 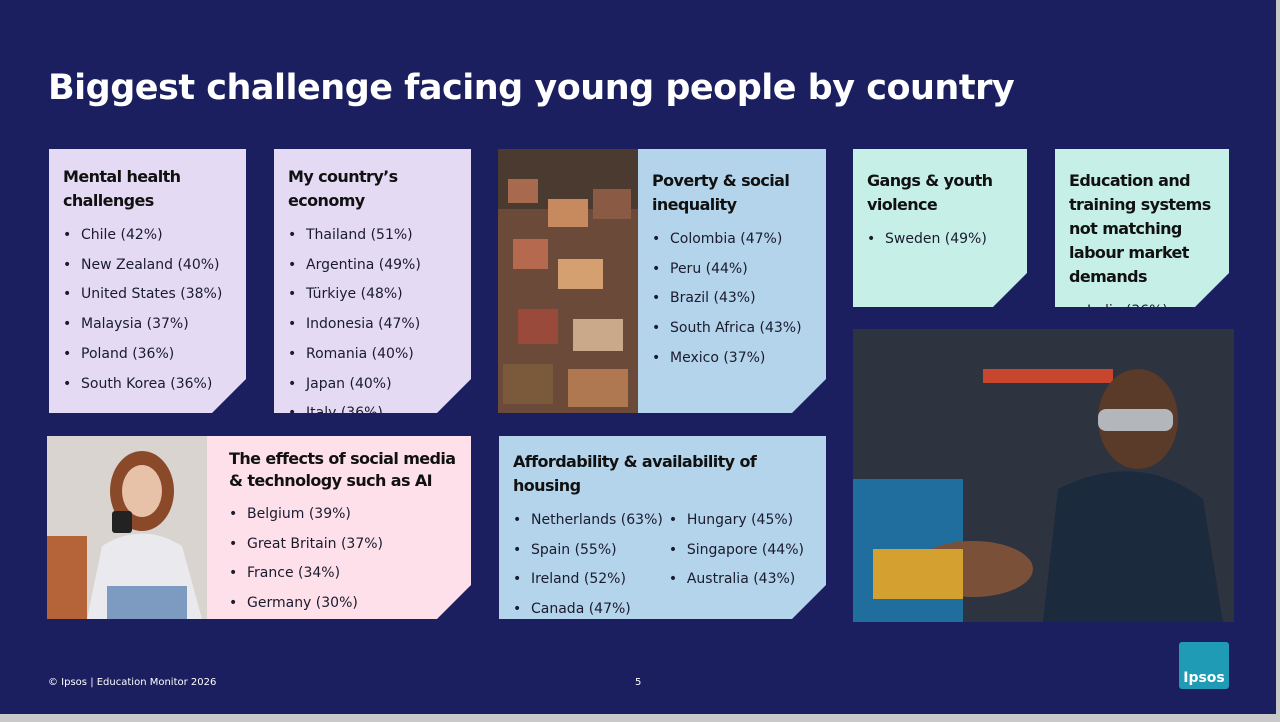 What do you see at coordinates (588, 580) in the screenshot?
I see `bullet-item: Ireland (52%)` at bounding box center [588, 580].